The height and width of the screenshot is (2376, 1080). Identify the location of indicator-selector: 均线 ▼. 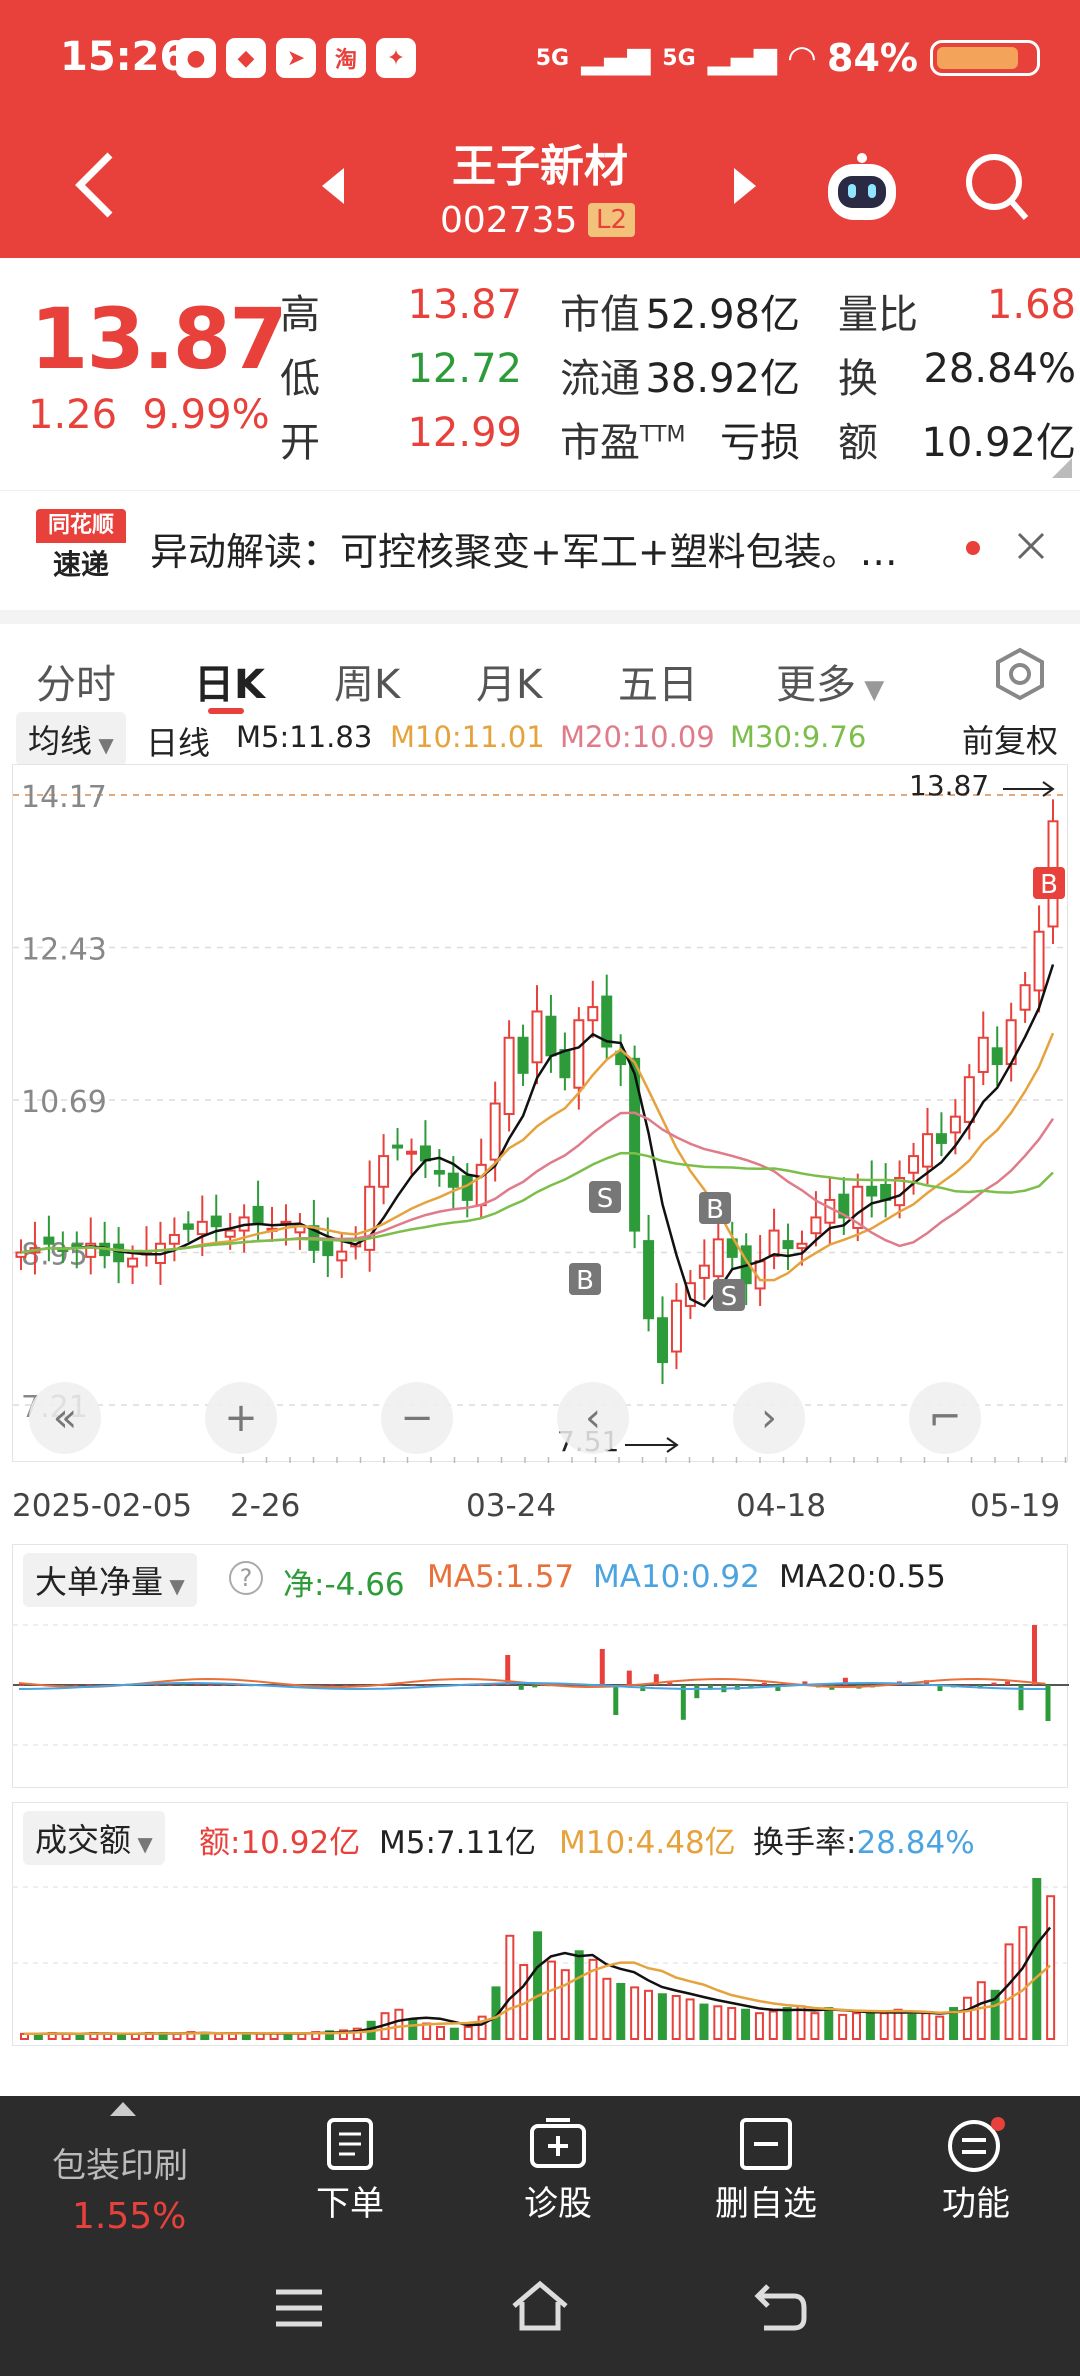
(71, 739).